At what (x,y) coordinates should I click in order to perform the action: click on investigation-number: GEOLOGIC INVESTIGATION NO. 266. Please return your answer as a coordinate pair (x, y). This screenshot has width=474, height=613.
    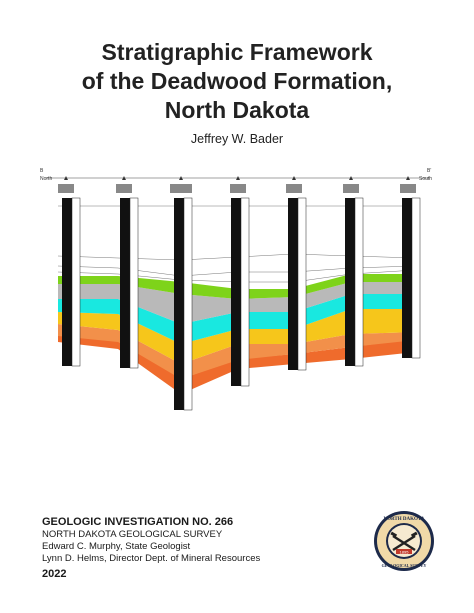
    Looking at the image, I should click on (138, 522).